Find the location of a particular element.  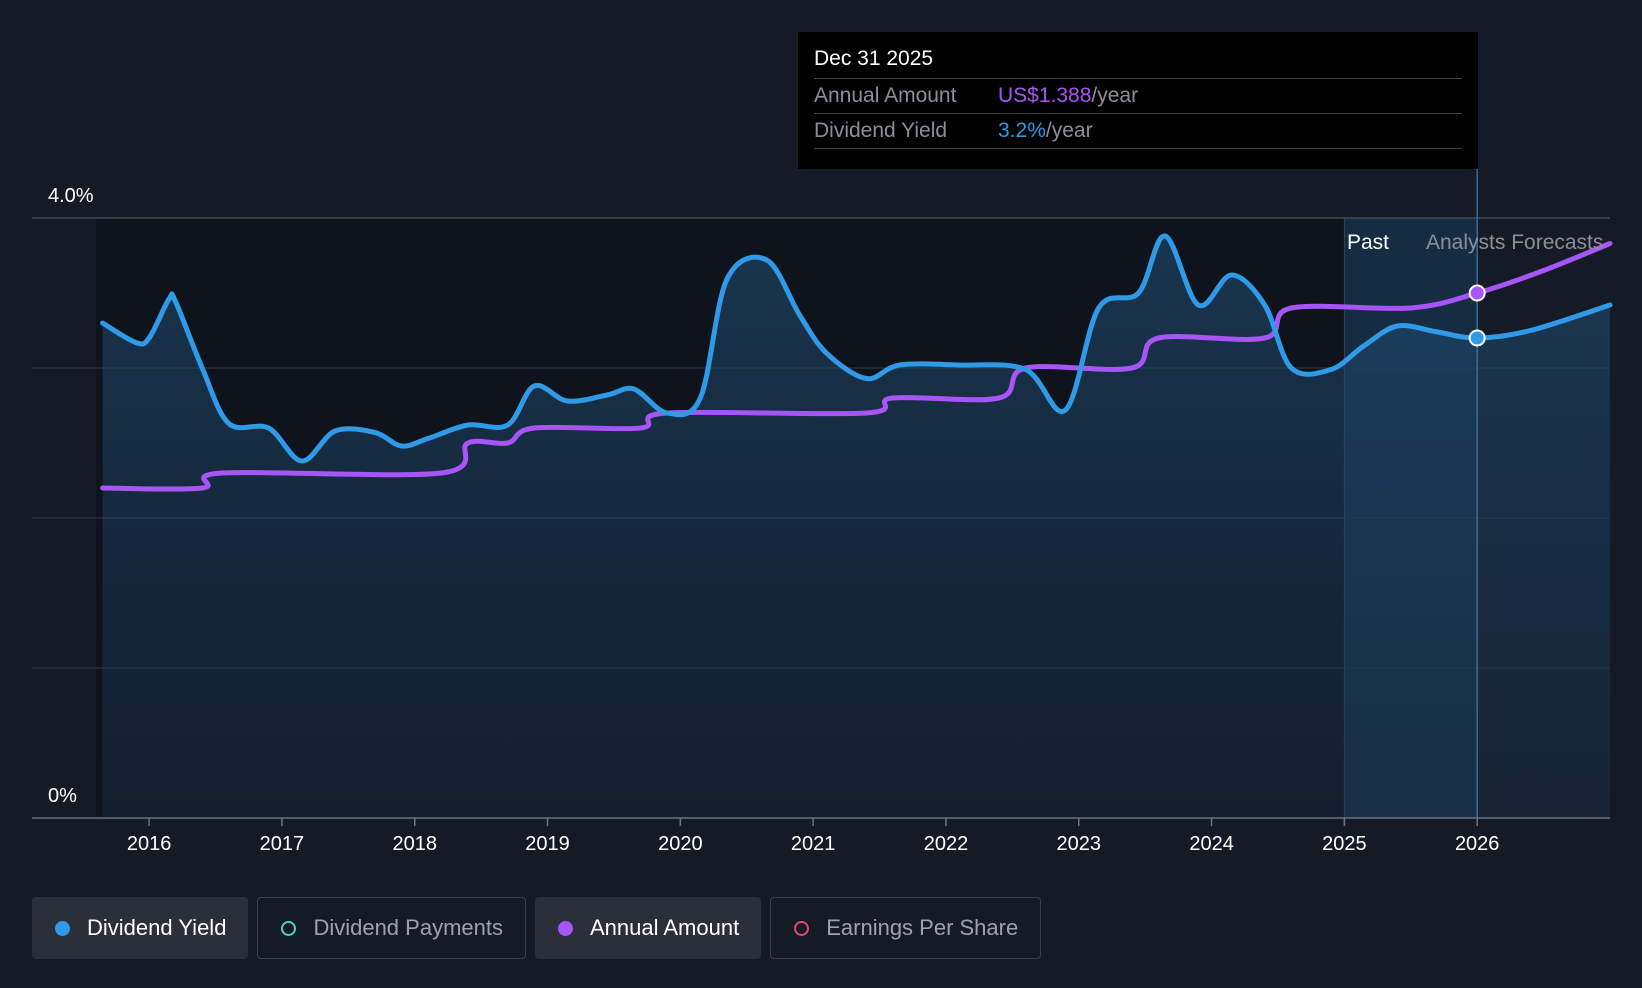

y-tick-label-top: 4.0% is located at coordinates (71, 196).